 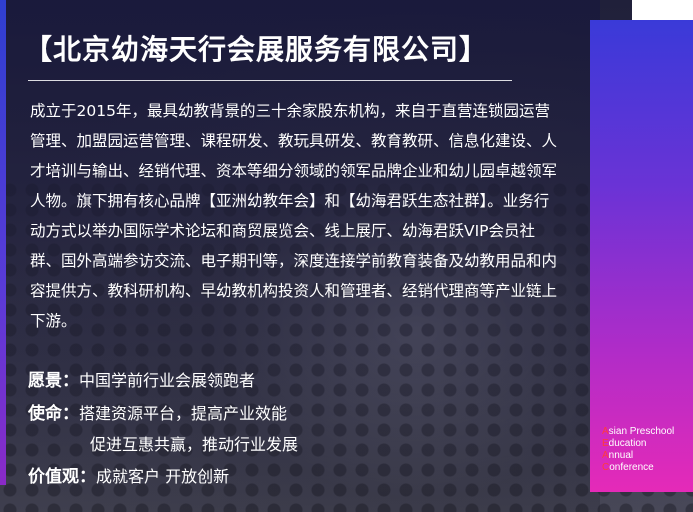 I want to click on values-text: 成就客户 开放创新, so click(x=163, y=476).